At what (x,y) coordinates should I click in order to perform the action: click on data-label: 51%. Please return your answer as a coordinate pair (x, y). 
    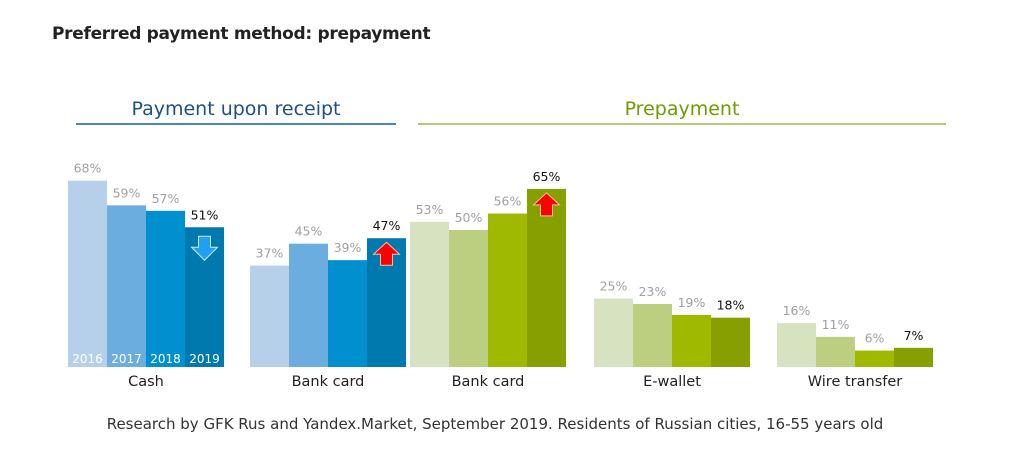
    Looking at the image, I should click on (205, 214).